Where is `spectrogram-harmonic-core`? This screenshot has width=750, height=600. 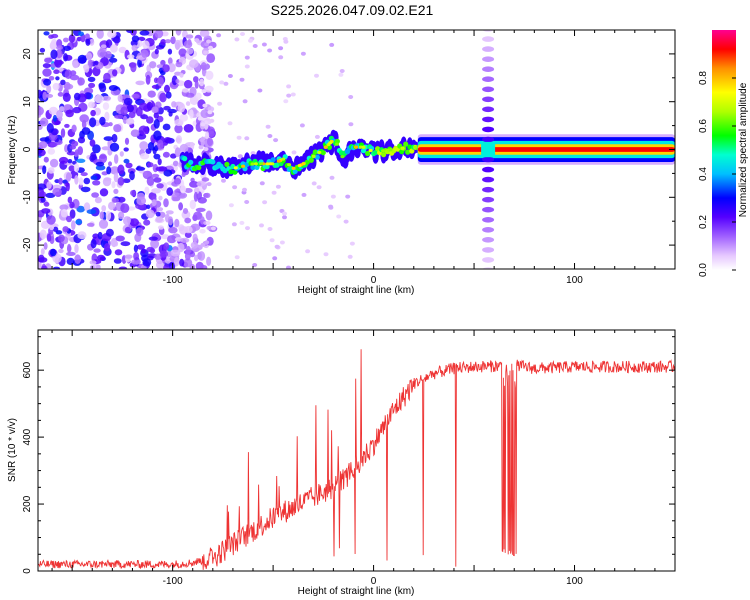
spectrogram-harmonic-core is located at coordinates (488, 149).